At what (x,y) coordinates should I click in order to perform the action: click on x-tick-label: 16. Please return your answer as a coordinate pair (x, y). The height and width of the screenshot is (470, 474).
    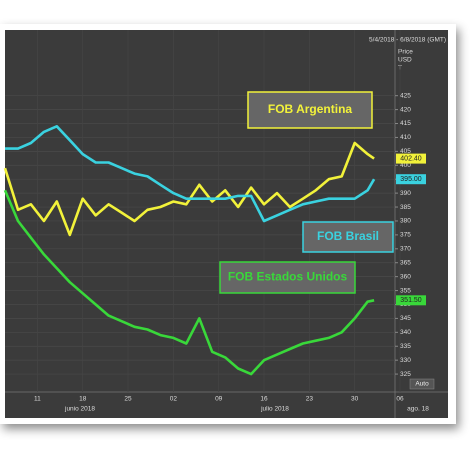
    Looking at the image, I should click on (264, 399).